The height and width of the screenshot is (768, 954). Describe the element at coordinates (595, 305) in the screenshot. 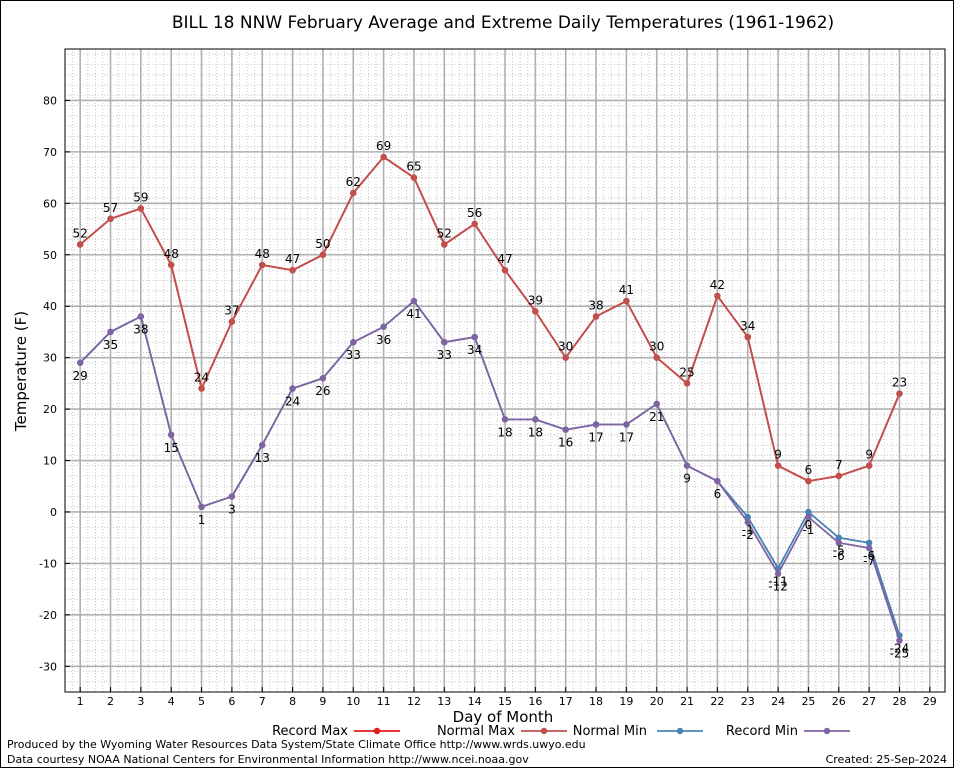

I see `max-data-label: 38` at that location.